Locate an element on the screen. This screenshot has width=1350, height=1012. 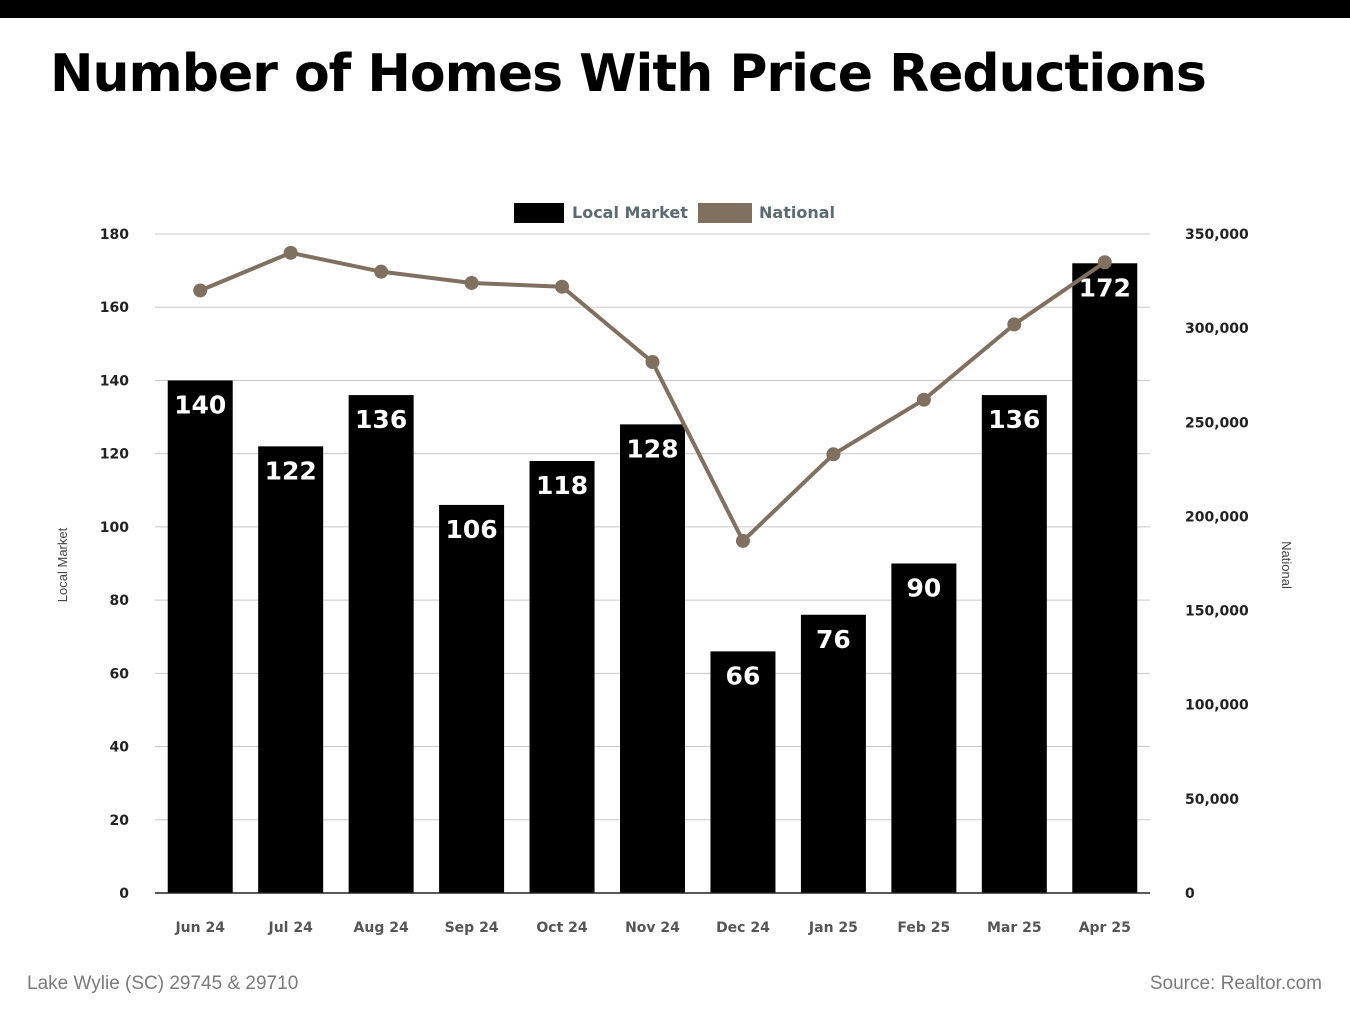
y2-tick-label: 200,000 is located at coordinates (1217, 517).